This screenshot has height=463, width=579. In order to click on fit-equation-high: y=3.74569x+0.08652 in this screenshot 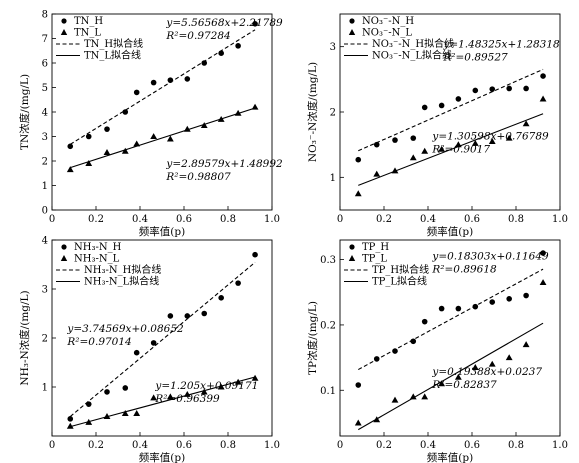, I will do `click(125, 329)`.